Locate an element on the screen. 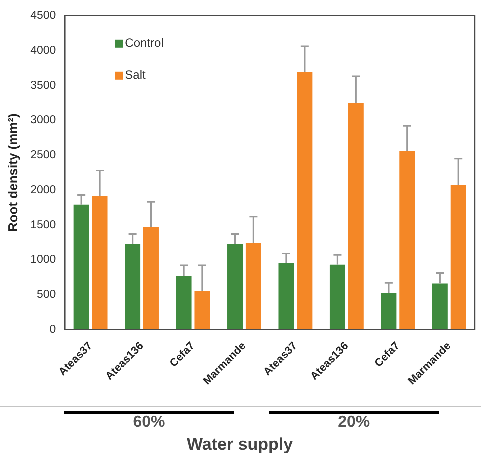  y-tick-label: 1500 is located at coordinates (43, 225).